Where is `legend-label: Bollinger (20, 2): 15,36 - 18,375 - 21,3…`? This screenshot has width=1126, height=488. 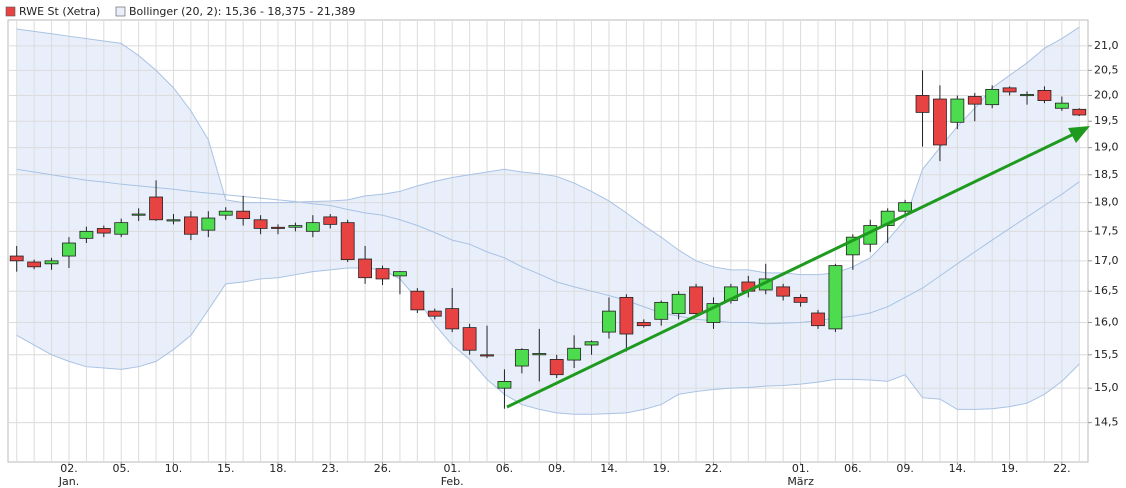
legend-label: Bollinger (20, 2): 15,36 - 18,375 - 21,3… is located at coordinates (242, 11).